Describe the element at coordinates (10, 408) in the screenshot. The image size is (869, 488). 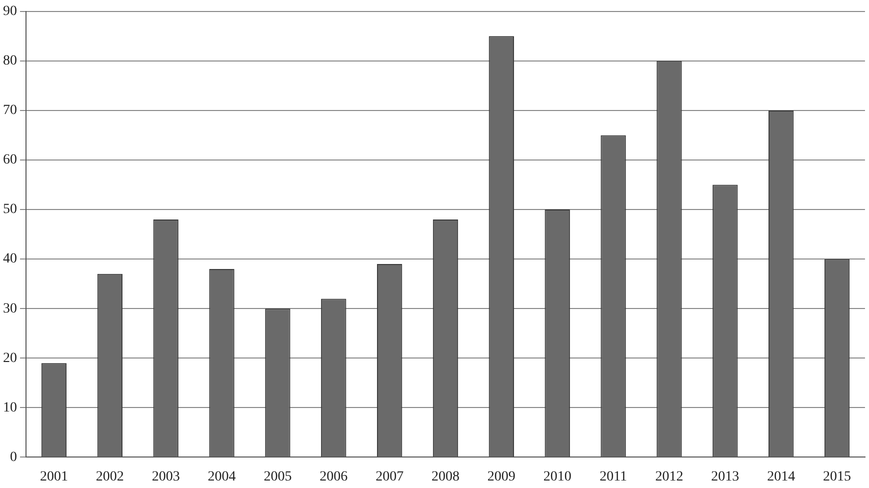
I see `y-tick-label: 10` at that location.